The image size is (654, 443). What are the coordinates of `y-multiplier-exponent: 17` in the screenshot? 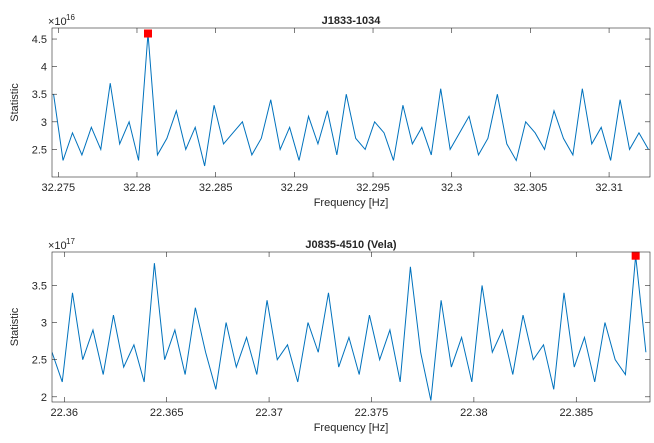 It's located at (70, 241).